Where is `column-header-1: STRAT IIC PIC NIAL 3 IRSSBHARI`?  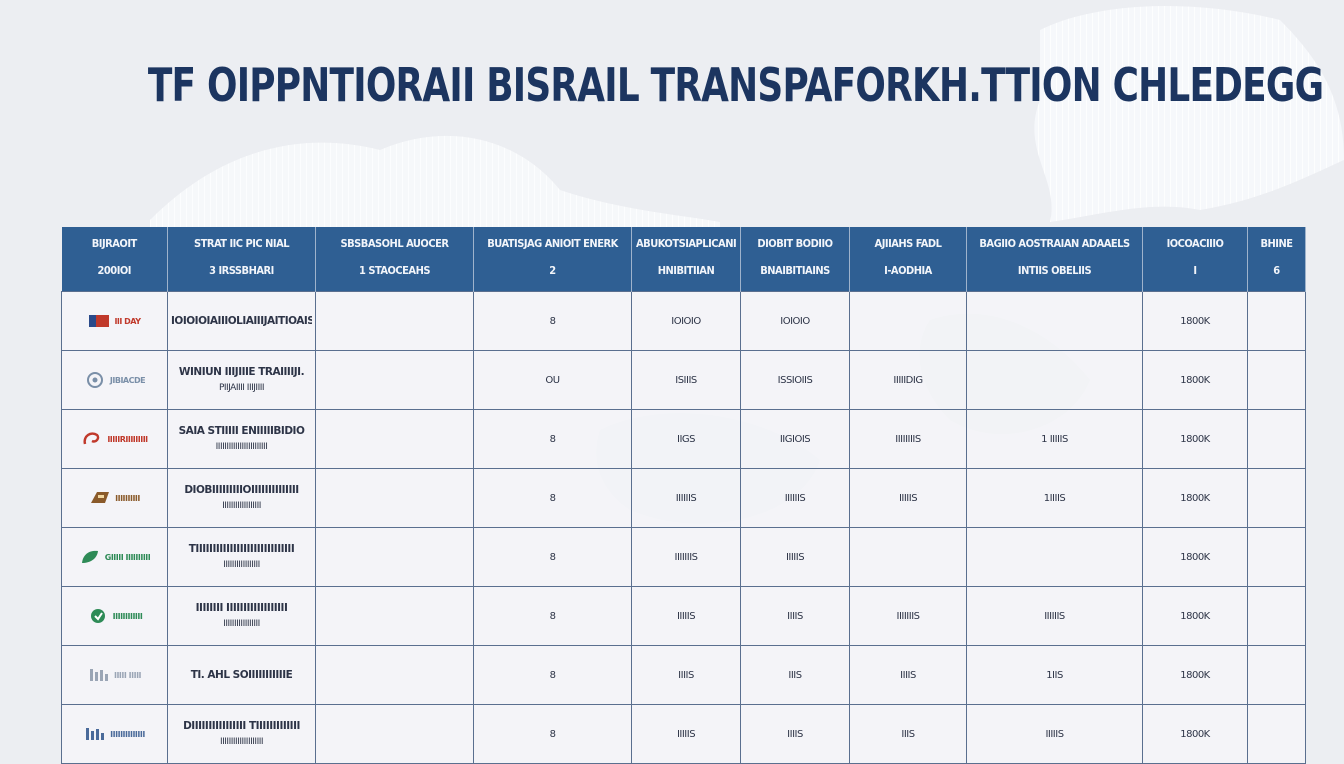
column-header-1: STRAT IIC PIC NIAL 3 IRSSBHARI is located at coordinates (241, 259).